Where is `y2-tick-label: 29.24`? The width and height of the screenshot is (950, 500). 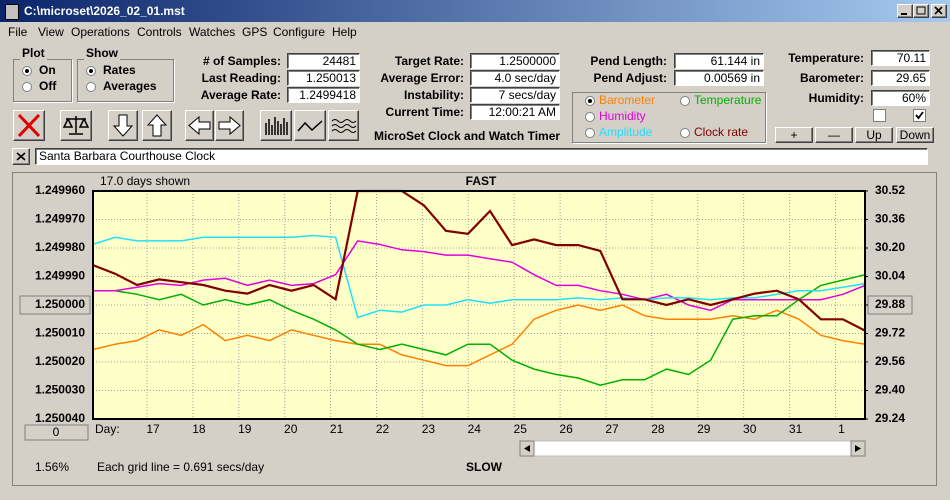
y2-tick-label: 29.24 is located at coordinates (890, 418).